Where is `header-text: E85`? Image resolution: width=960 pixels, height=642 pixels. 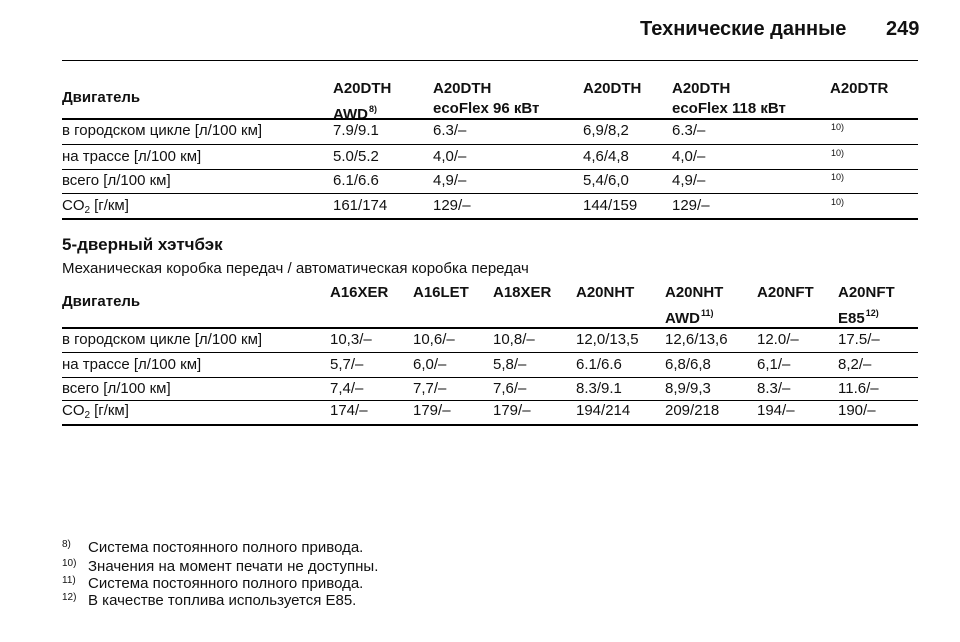 header-text: E85 is located at coordinates (851, 318).